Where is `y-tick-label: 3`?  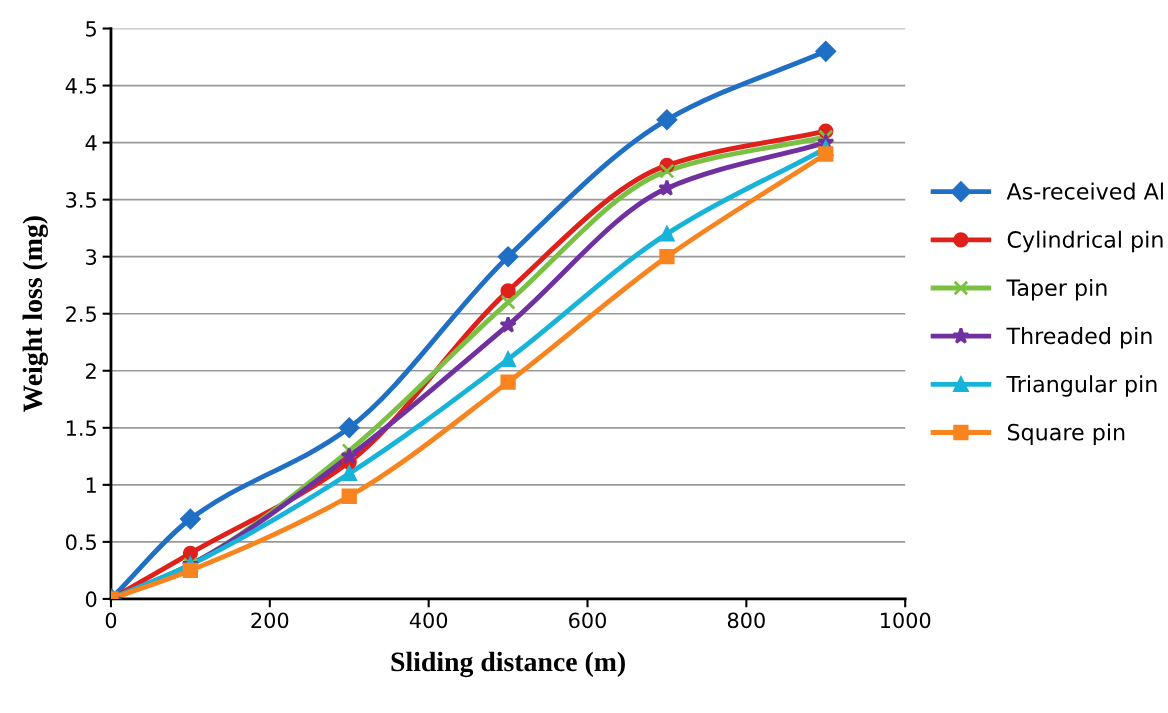 y-tick-label: 3 is located at coordinates (91, 257).